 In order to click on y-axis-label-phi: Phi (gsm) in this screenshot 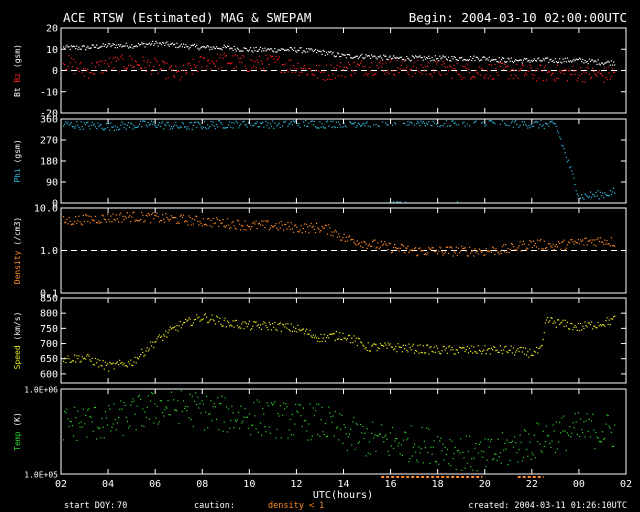, I will do `click(17, 160)`.